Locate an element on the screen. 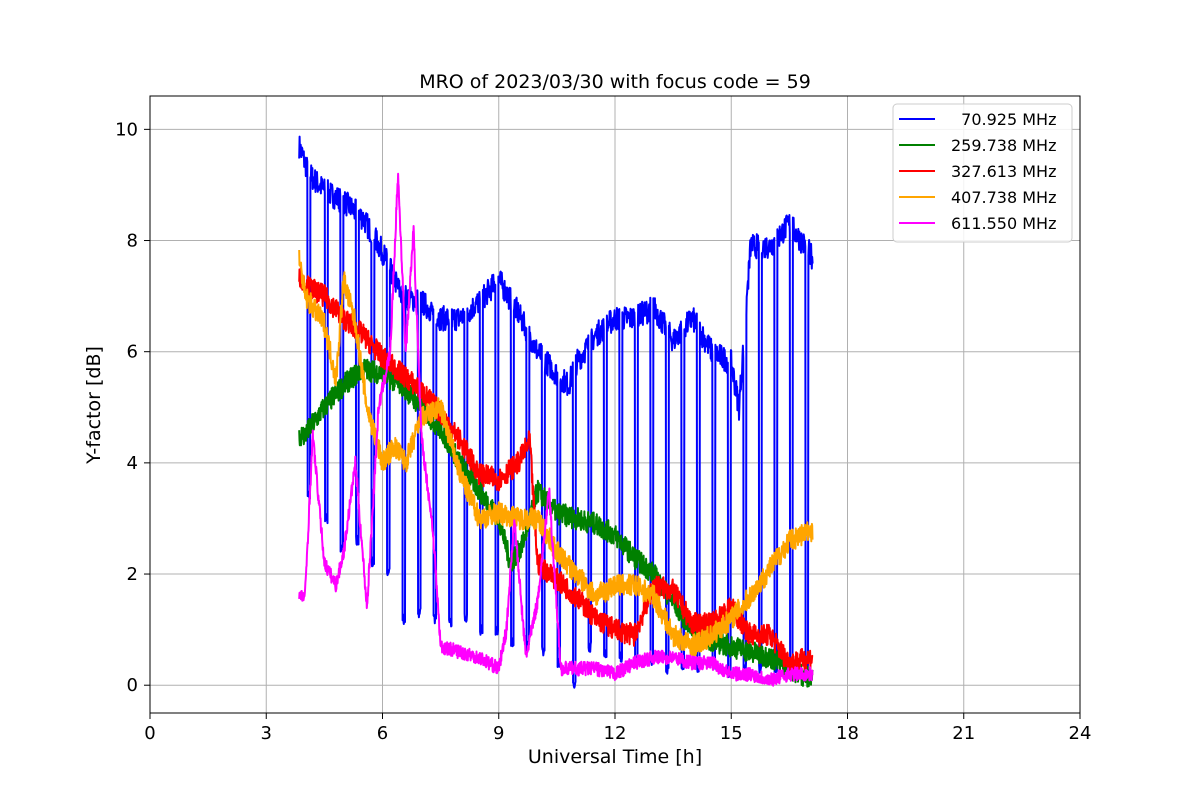  y-tick-label: 10 is located at coordinates (126, 129).